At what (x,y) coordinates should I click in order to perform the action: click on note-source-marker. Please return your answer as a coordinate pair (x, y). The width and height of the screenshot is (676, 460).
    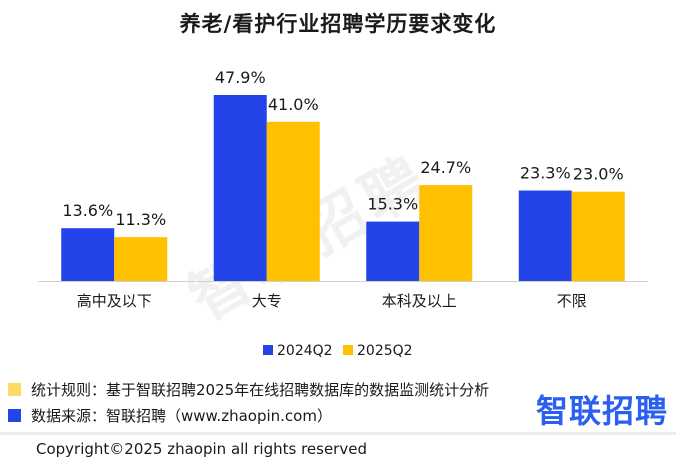
    Looking at the image, I should click on (14, 415).